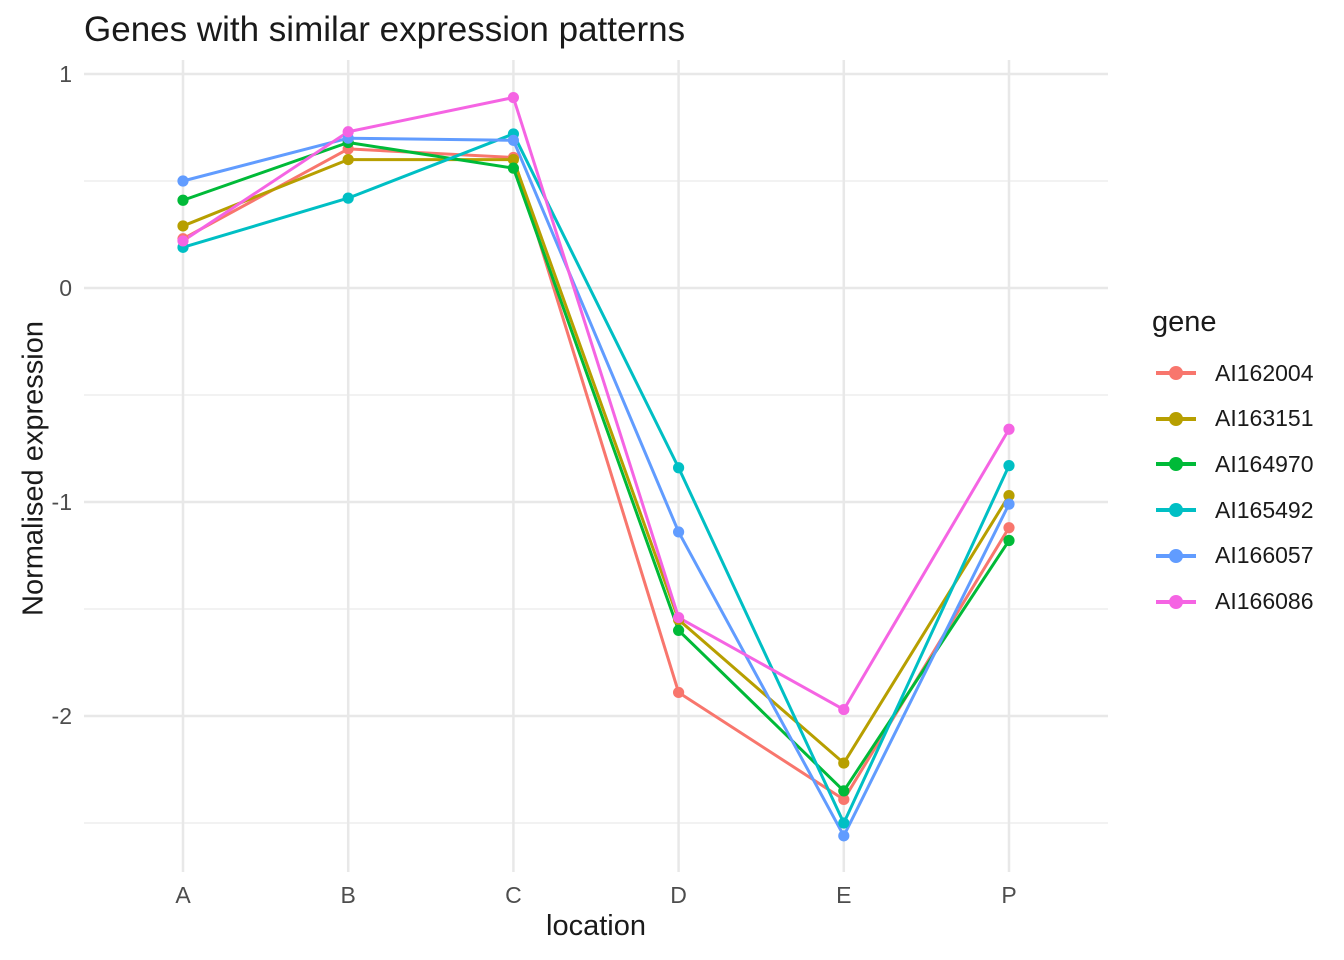 Image resolution: width=1344 pixels, height=960 pixels. Describe the element at coordinates (679, 532) in the screenshot. I see `data-point-AI166057-D` at that location.